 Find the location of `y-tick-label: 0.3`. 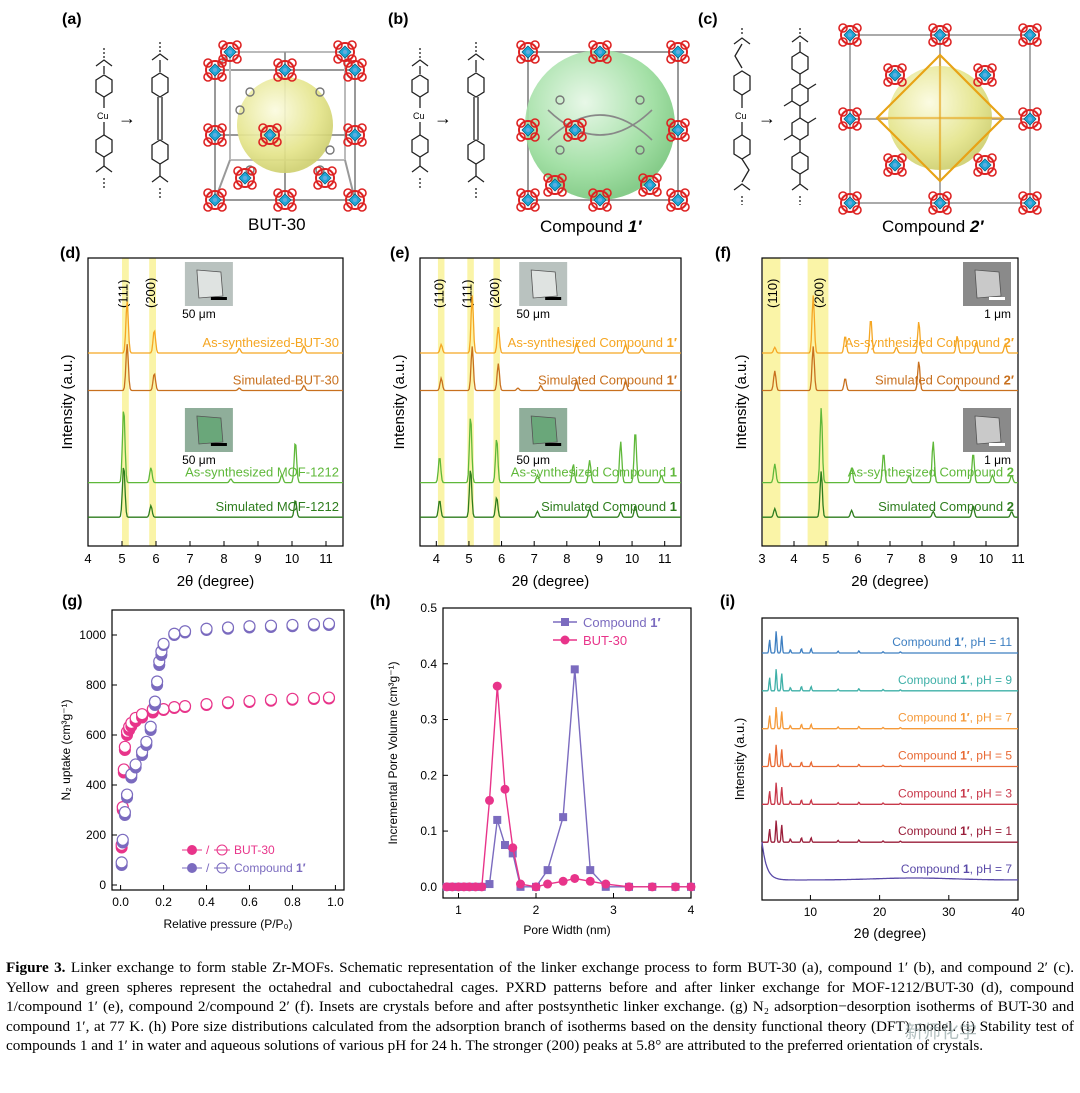

y-tick-label: 0.3 is located at coordinates (428, 720).